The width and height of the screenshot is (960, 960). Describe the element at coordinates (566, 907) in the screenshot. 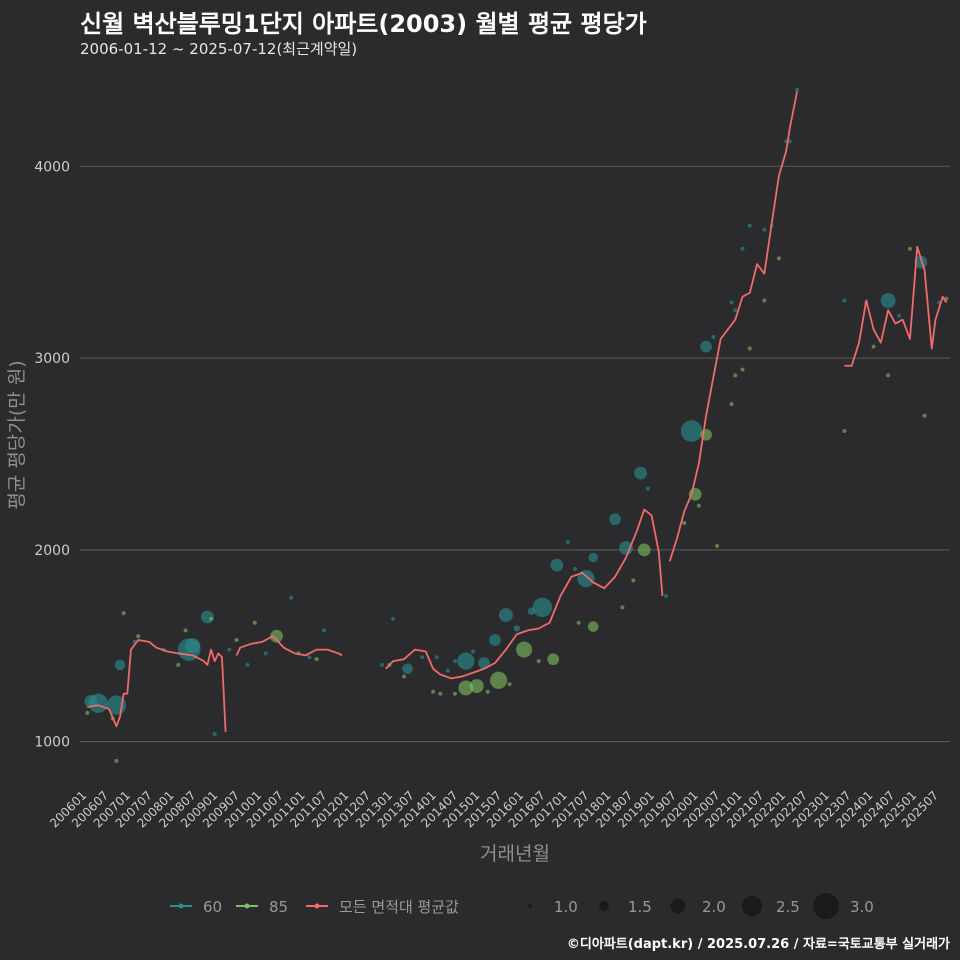

I see `legend-size-label-0: 1.0` at that location.